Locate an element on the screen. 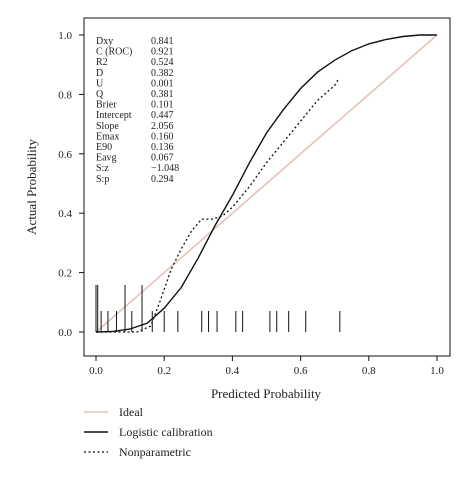 This screenshot has height=482, width=474. y-tick-label: 0.2 is located at coordinates (65, 274).